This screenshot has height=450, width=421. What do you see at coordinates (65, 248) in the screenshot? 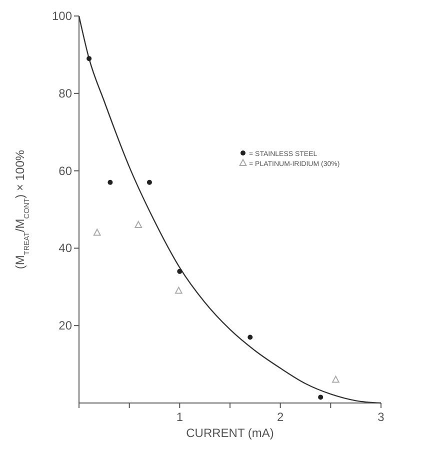
I see `y-tick-label: 40` at bounding box center [65, 248].